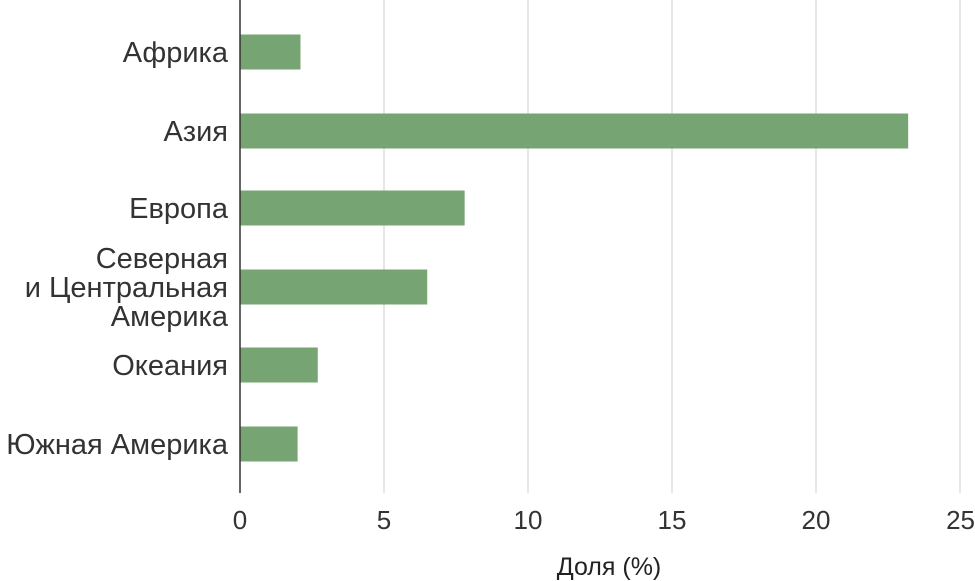 The width and height of the screenshot is (975, 581). I want to click on category-label-line: Азия, so click(195, 132).